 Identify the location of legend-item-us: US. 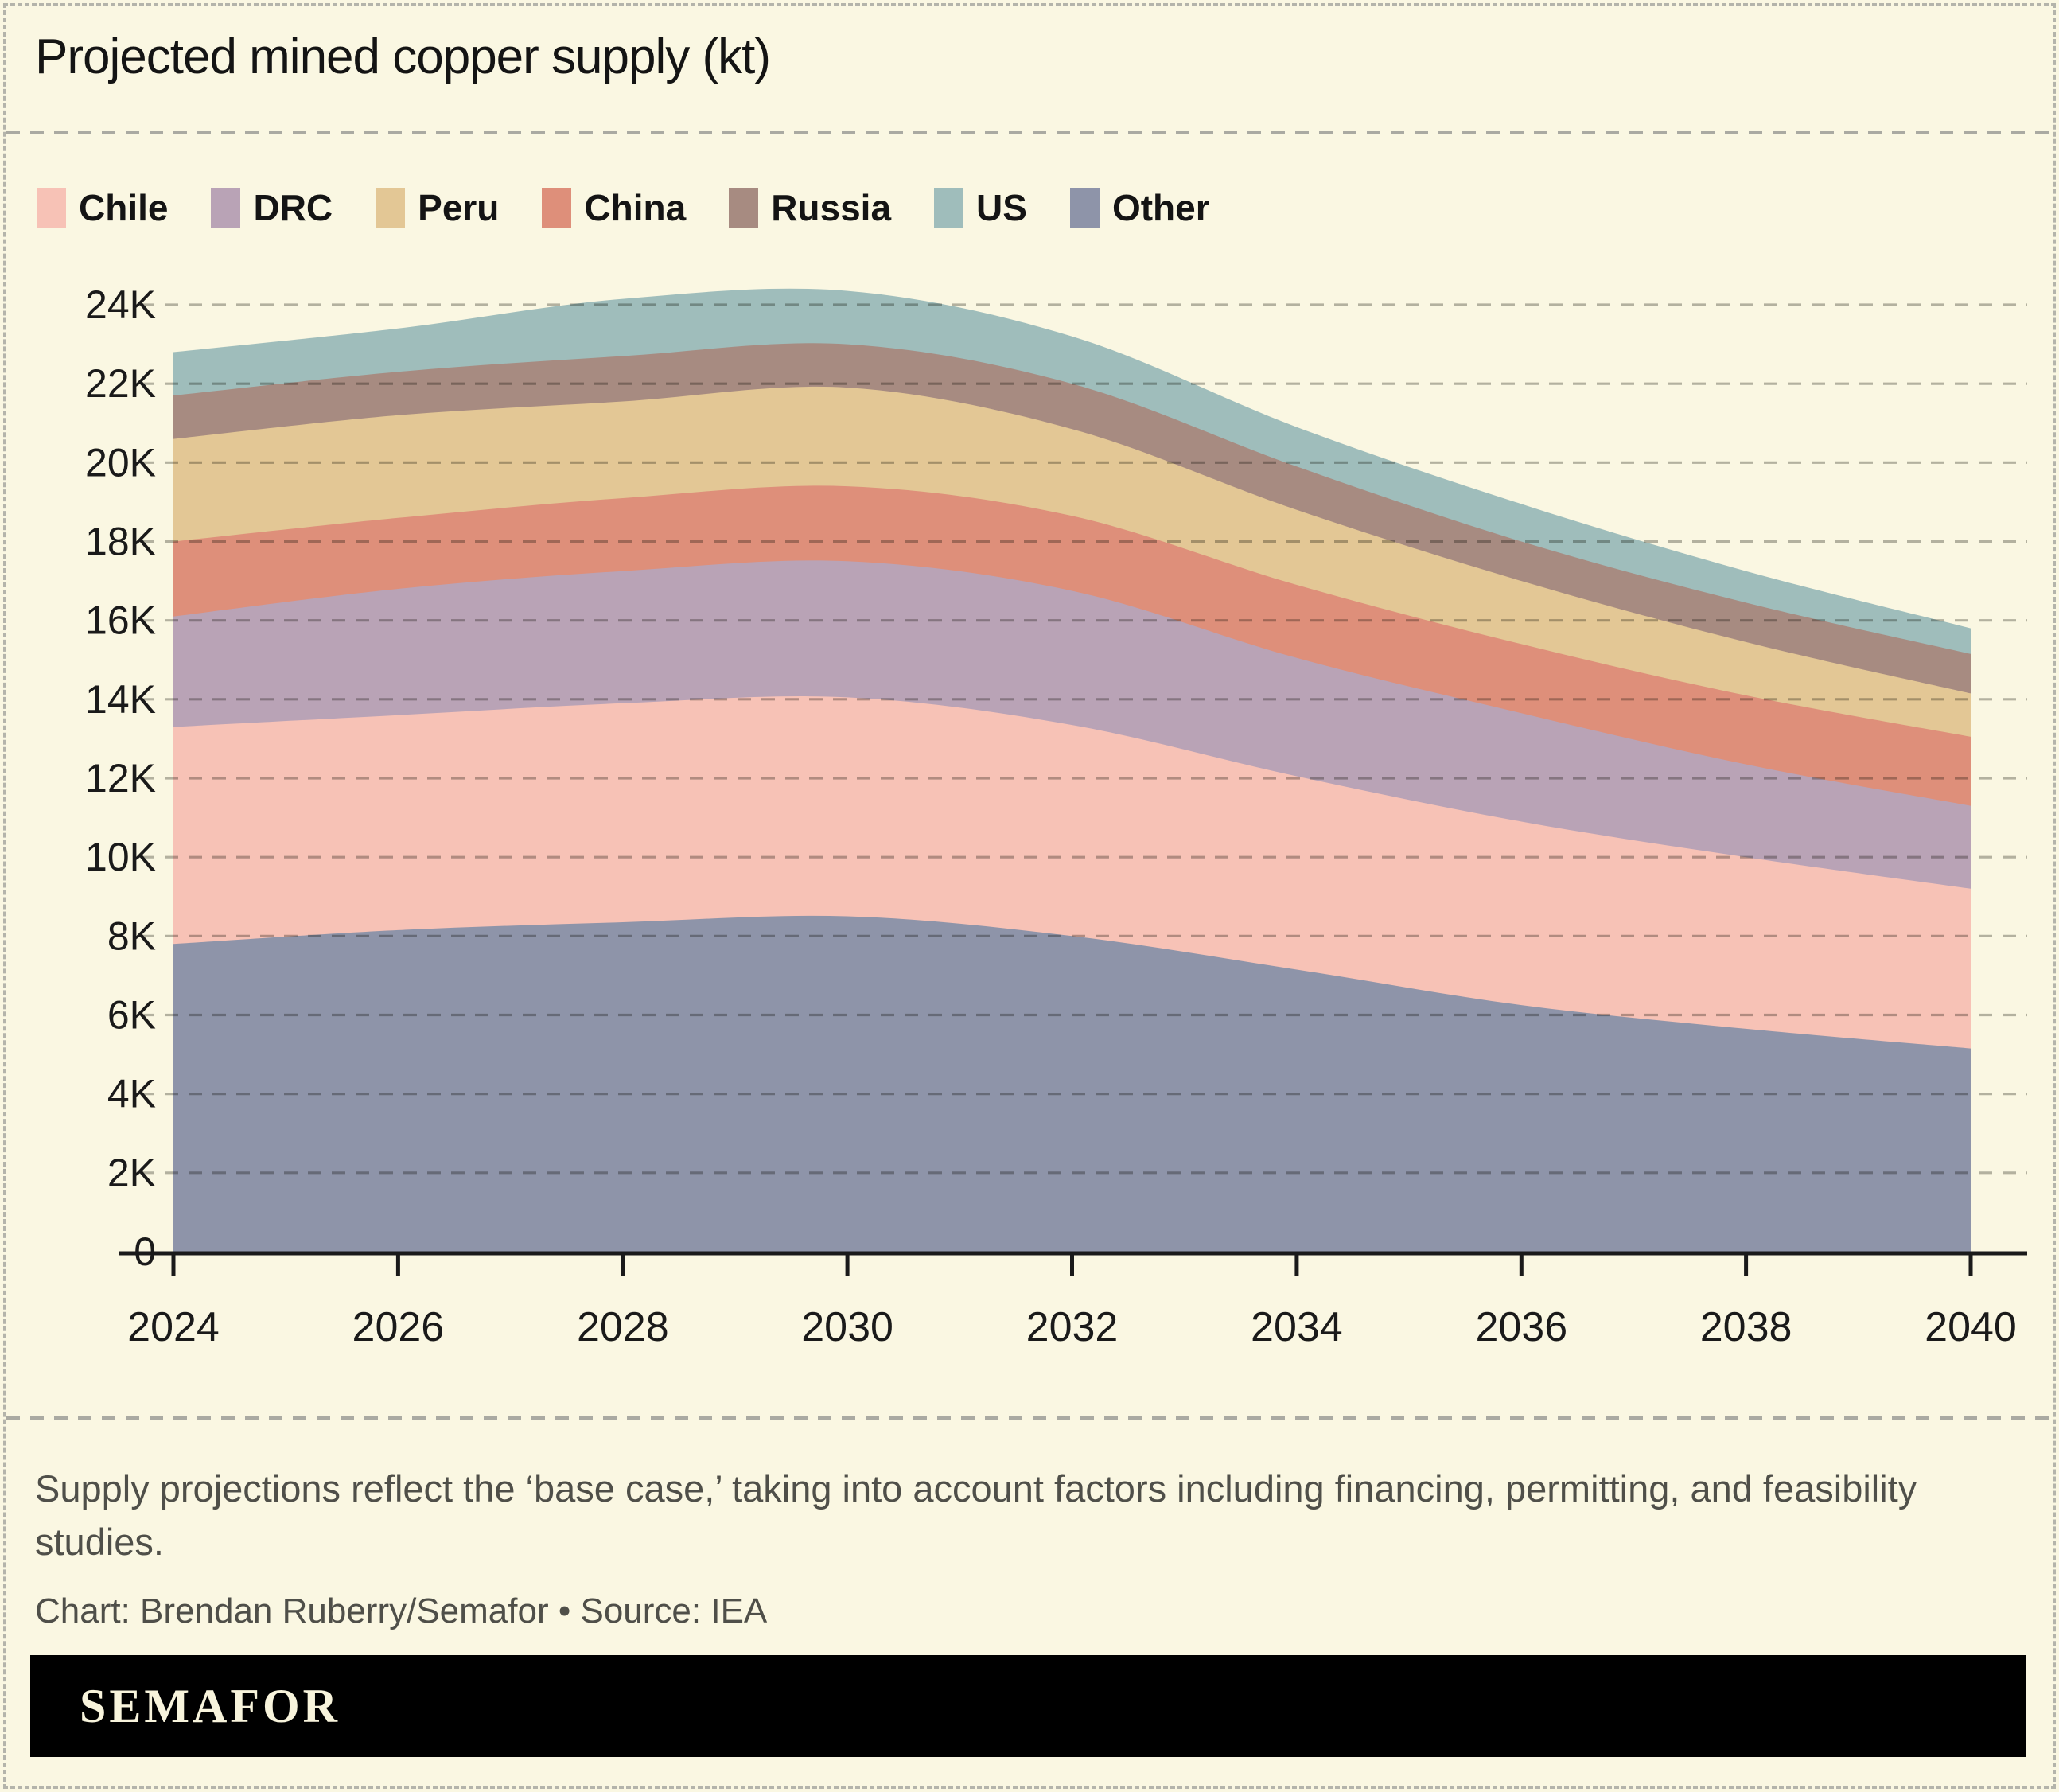
(980, 207).